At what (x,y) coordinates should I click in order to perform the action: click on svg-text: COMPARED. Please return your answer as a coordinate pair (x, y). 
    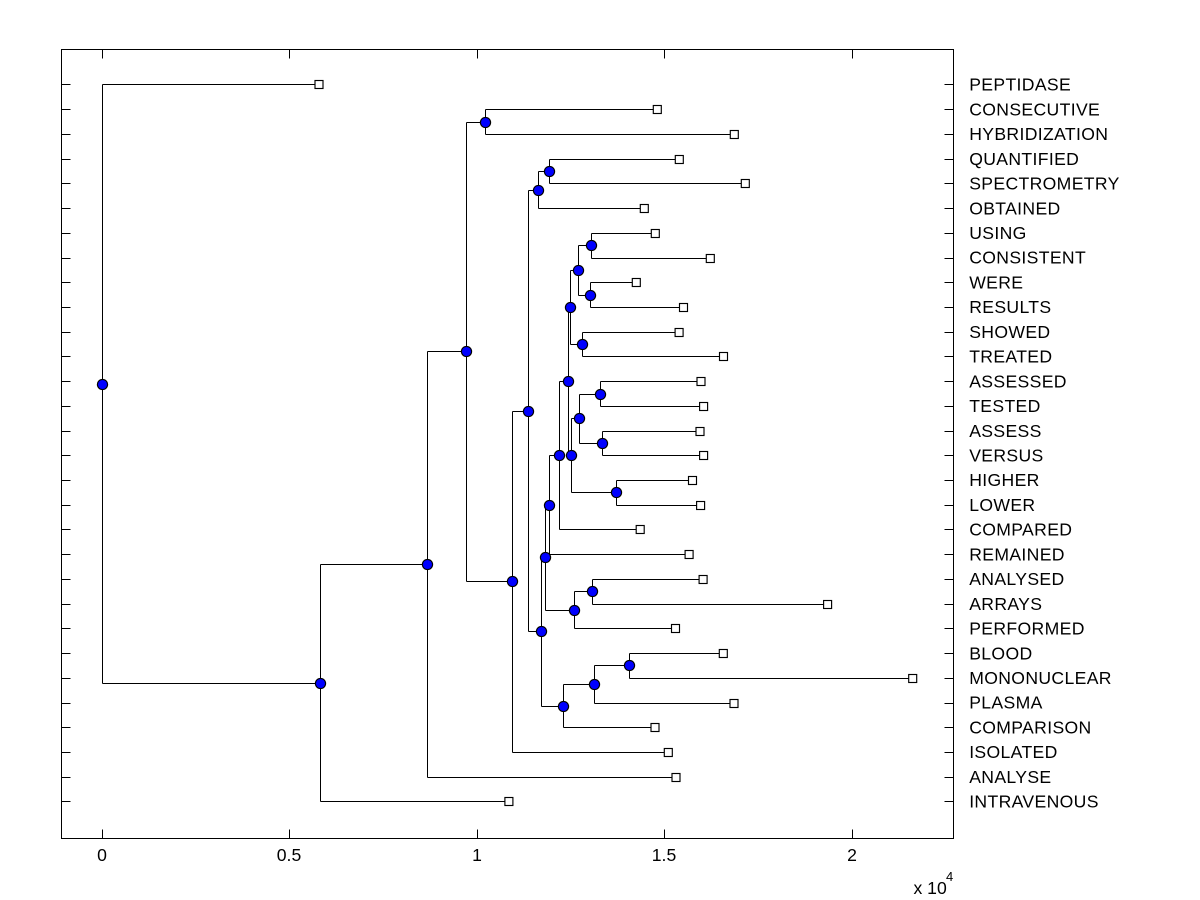
    Looking at the image, I should click on (1020, 530).